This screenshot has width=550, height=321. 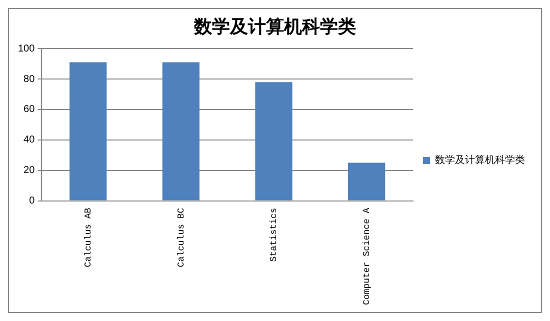 What do you see at coordinates (88, 237) in the screenshot?
I see `x-tick-label: Calculus AB` at bounding box center [88, 237].